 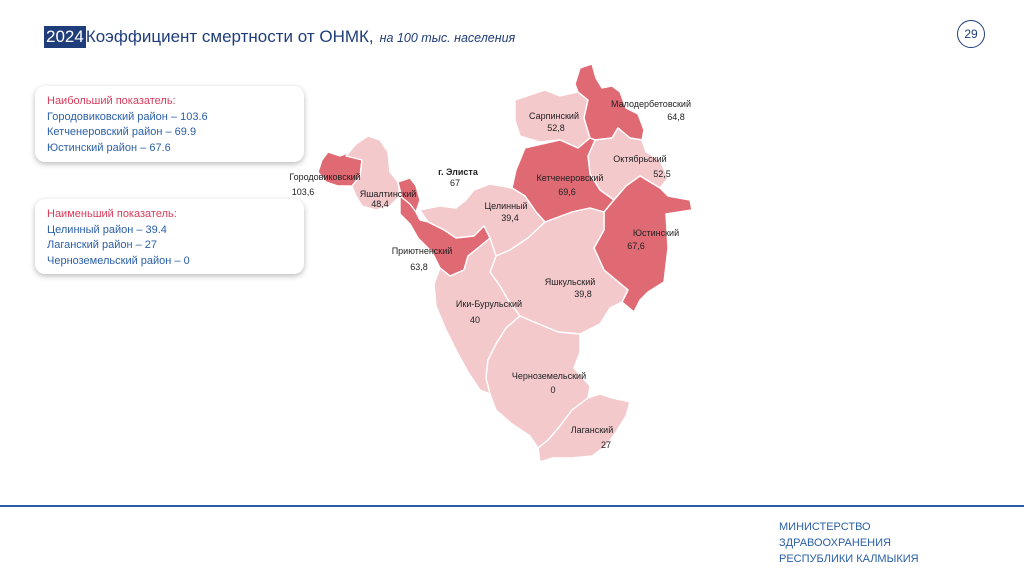 What do you see at coordinates (475, 320) in the screenshot?
I see `label-iki-burulsky-value: 40` at bounding box center [475, 320].